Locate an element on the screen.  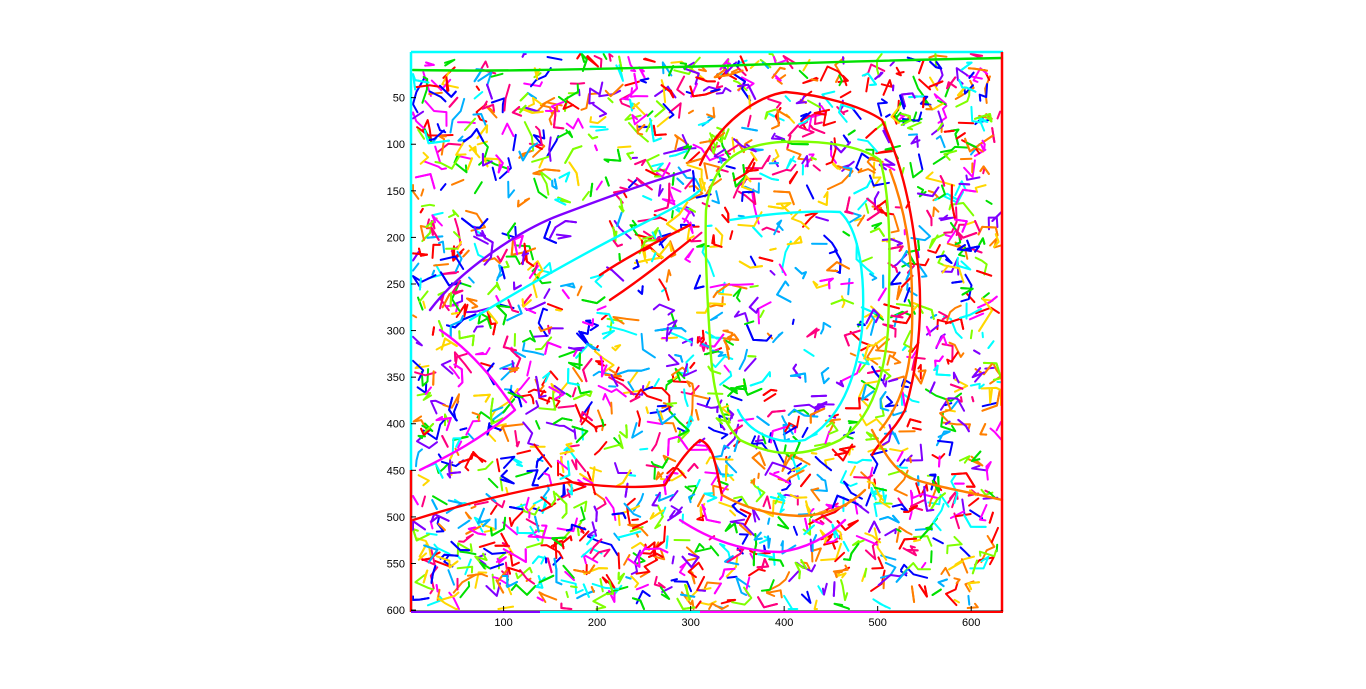
shoulder-left-contour is located at coordinates (567, 480).